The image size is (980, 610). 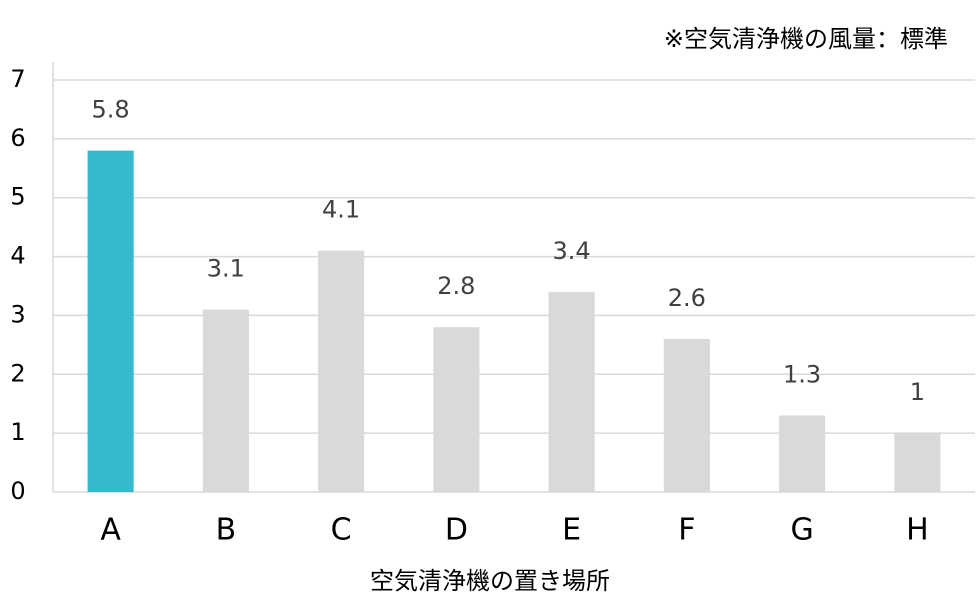 I want to click on y-tick-label: 6, so click(x=17, y=138).